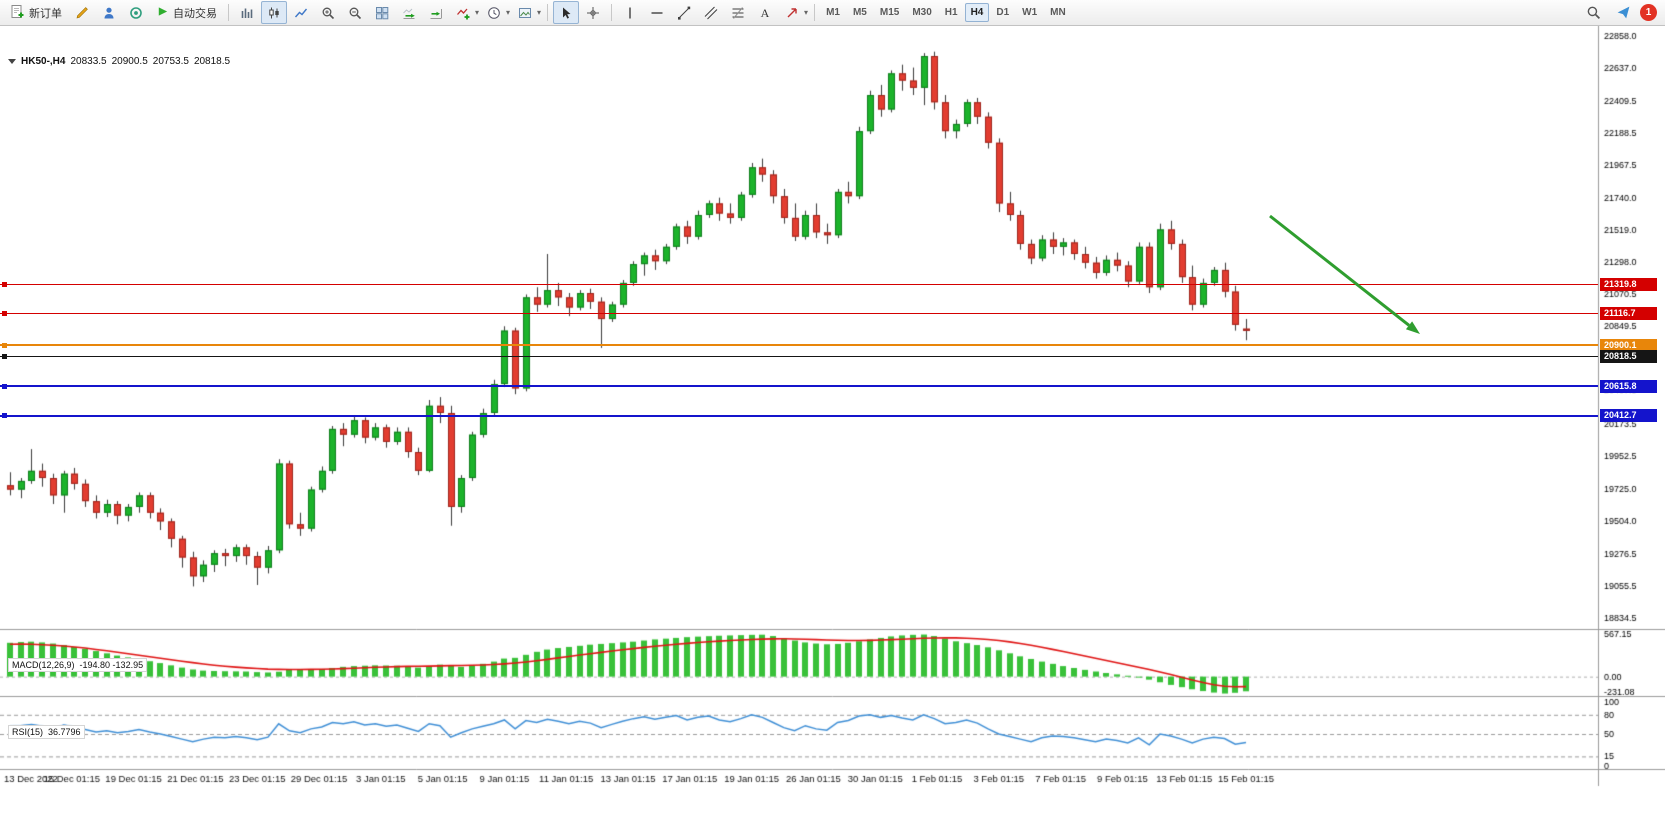 Image resolution: width=1665 pixels, height=840 pixels. Describe the element at coordinates (566, 12) in the screenshot. I see `cursor-icon` at that location.